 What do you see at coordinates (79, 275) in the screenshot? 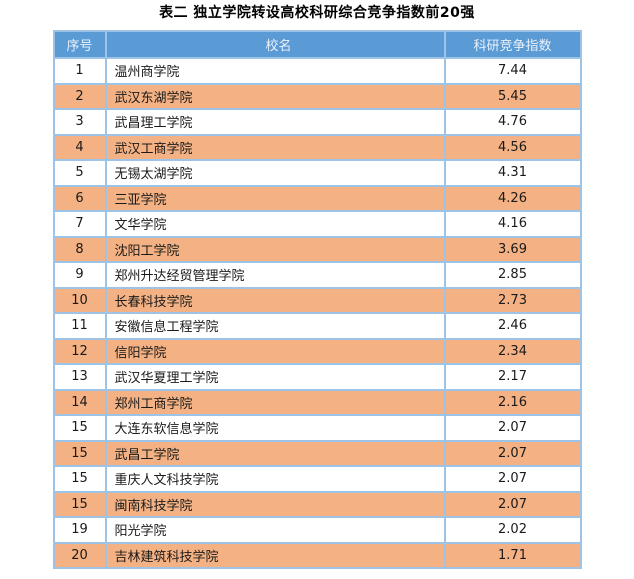
I see `rank-cell: 9` at bounding box center [79, 275].